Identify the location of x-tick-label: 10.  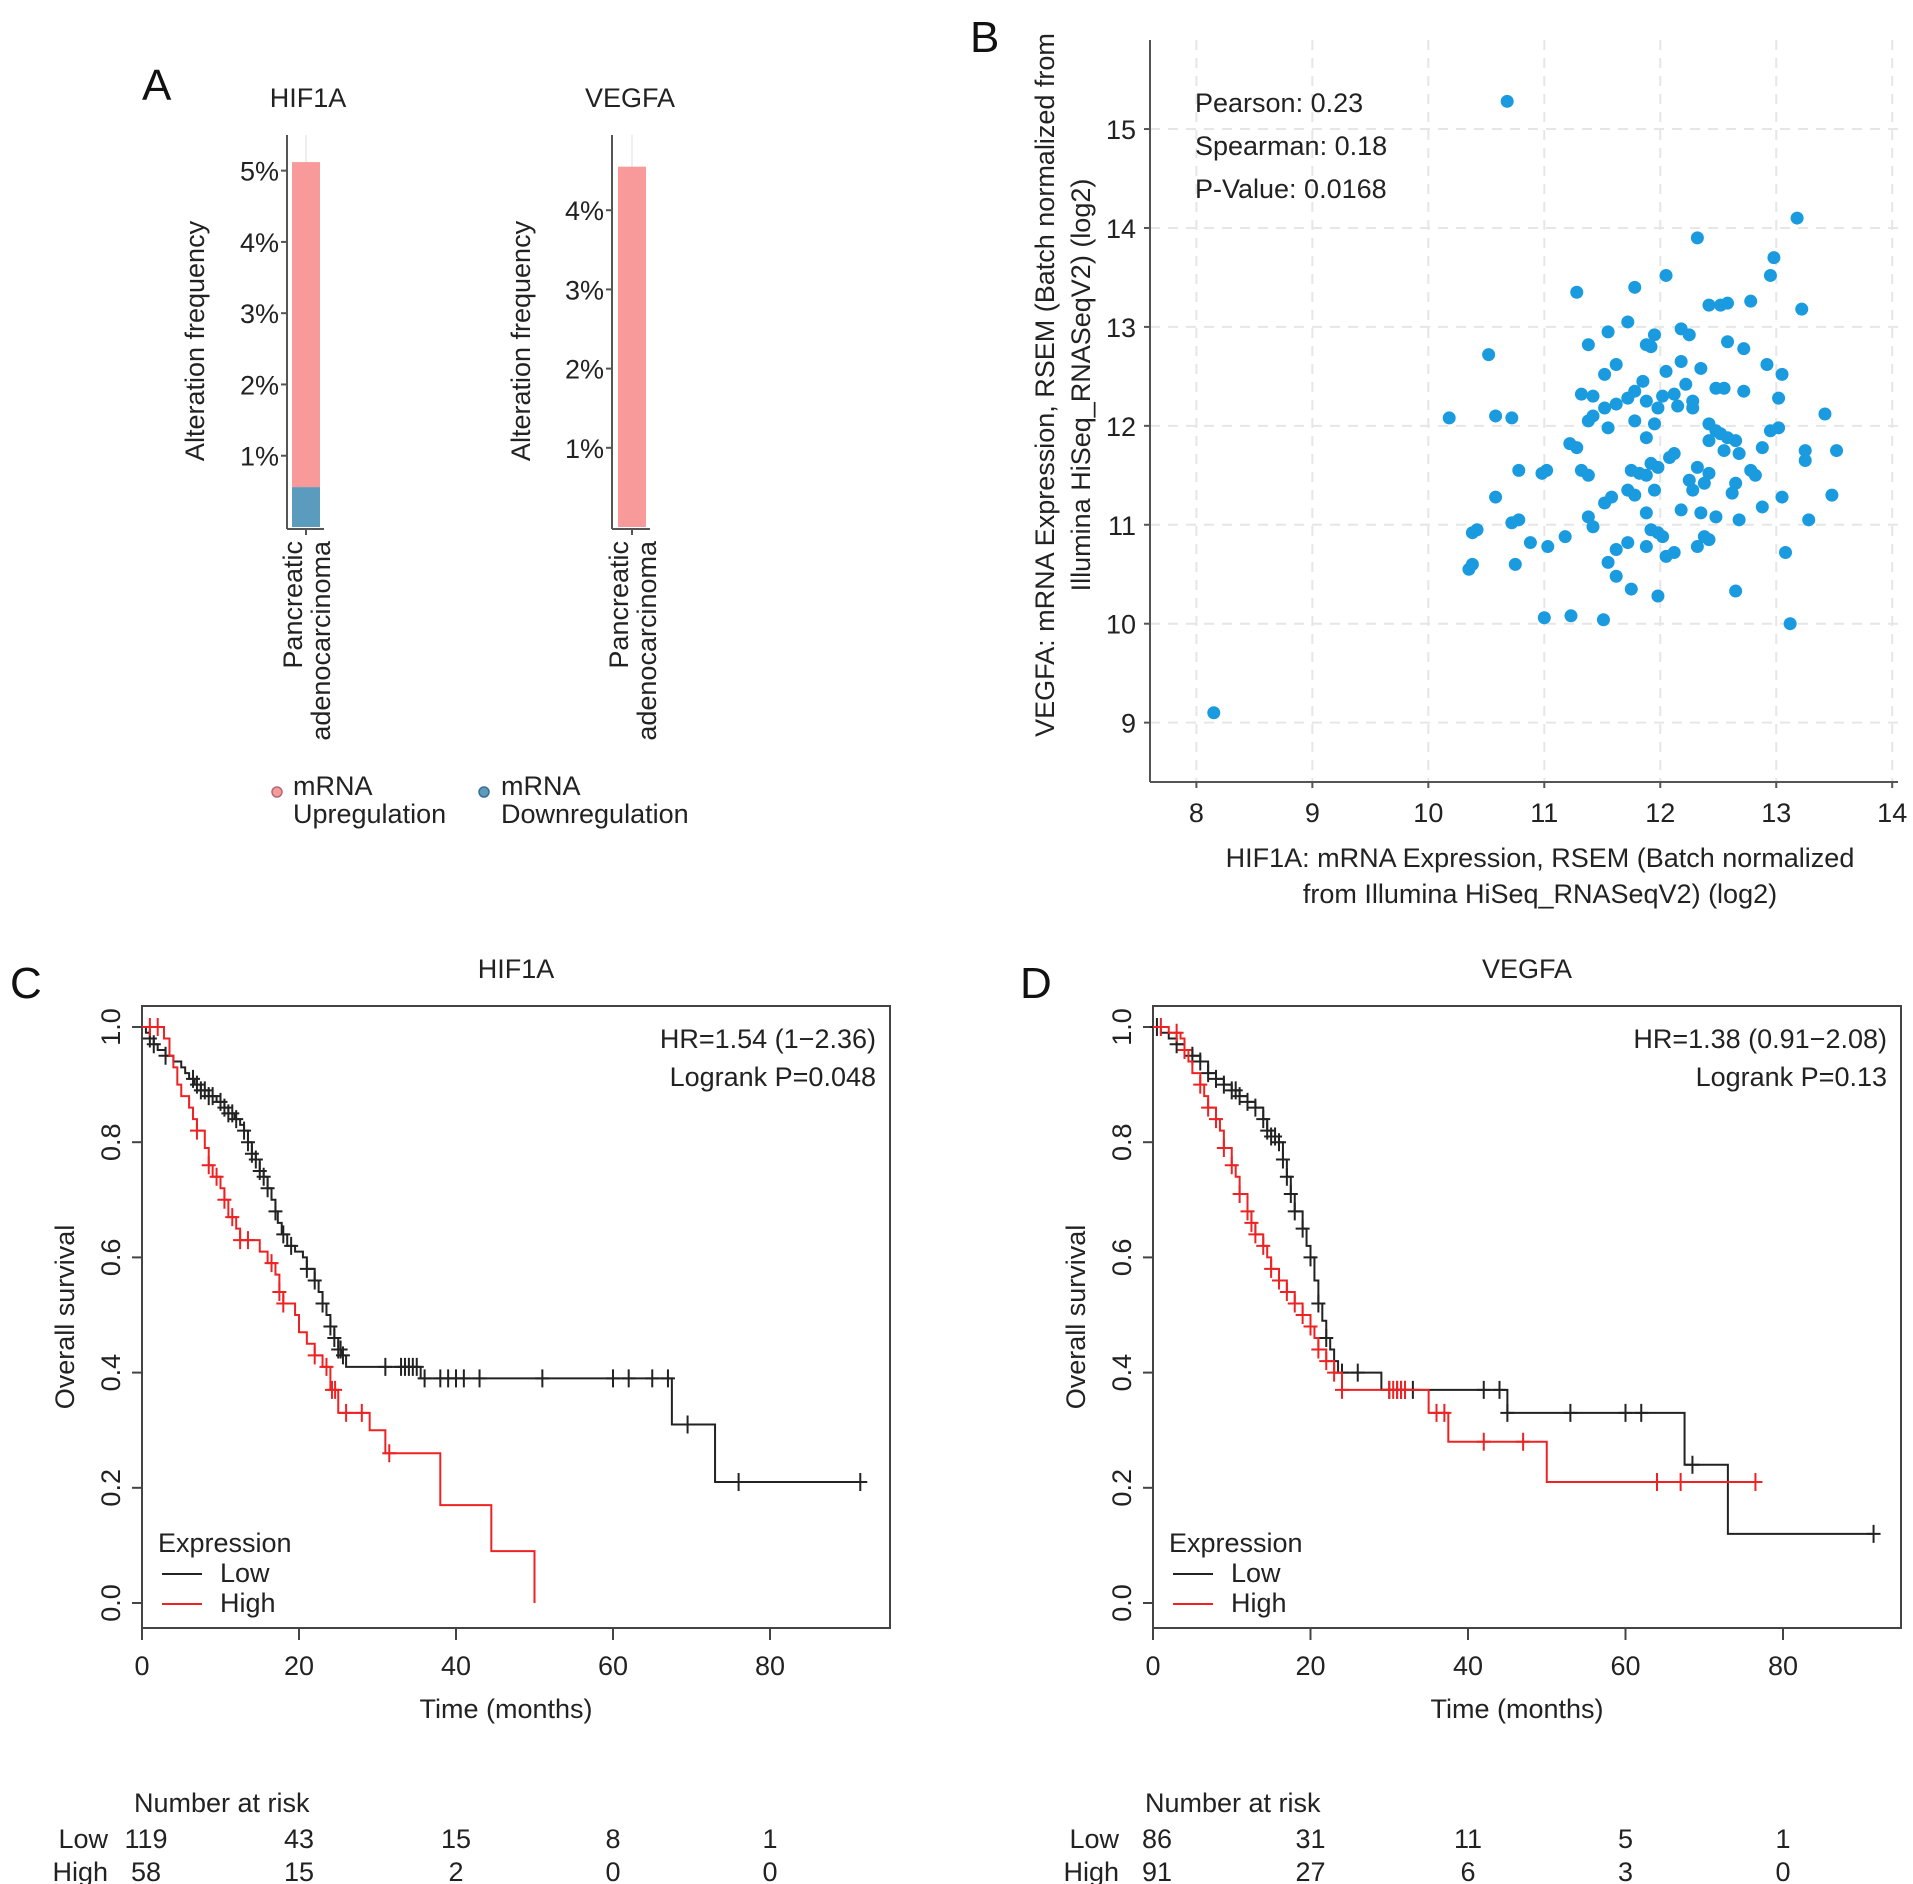
(1428, 813).